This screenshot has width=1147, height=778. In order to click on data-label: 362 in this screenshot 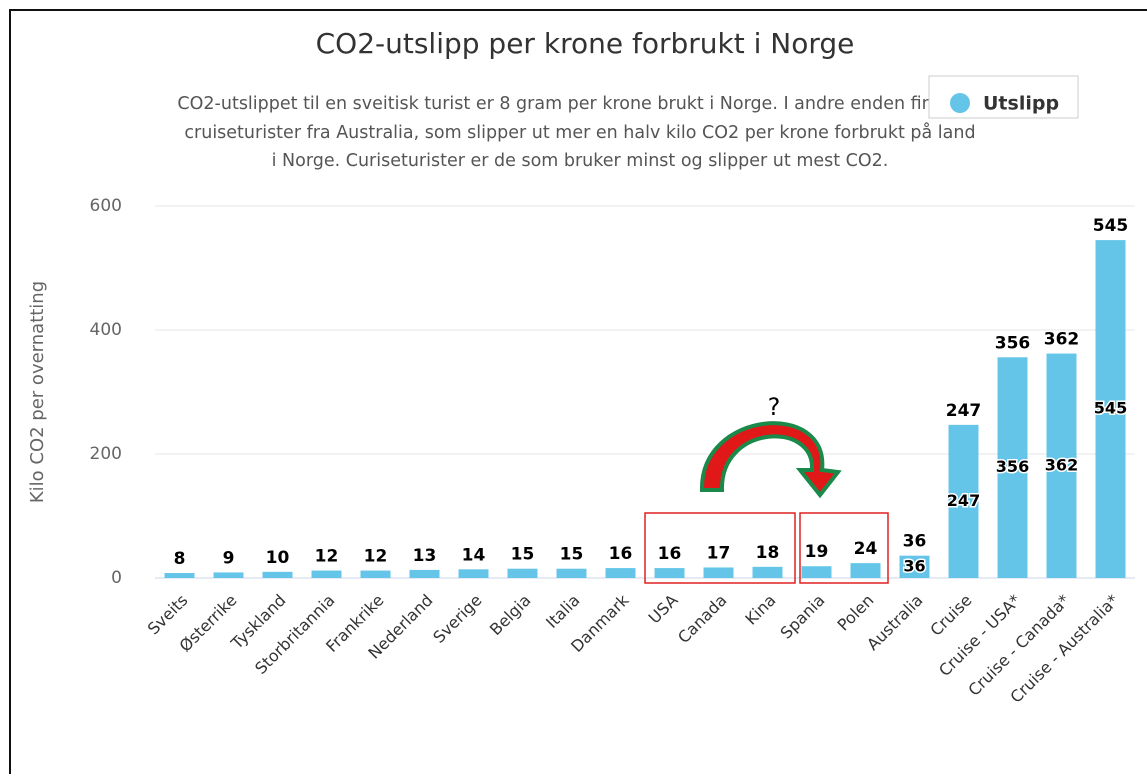, I will do `click(1062, 340)`.